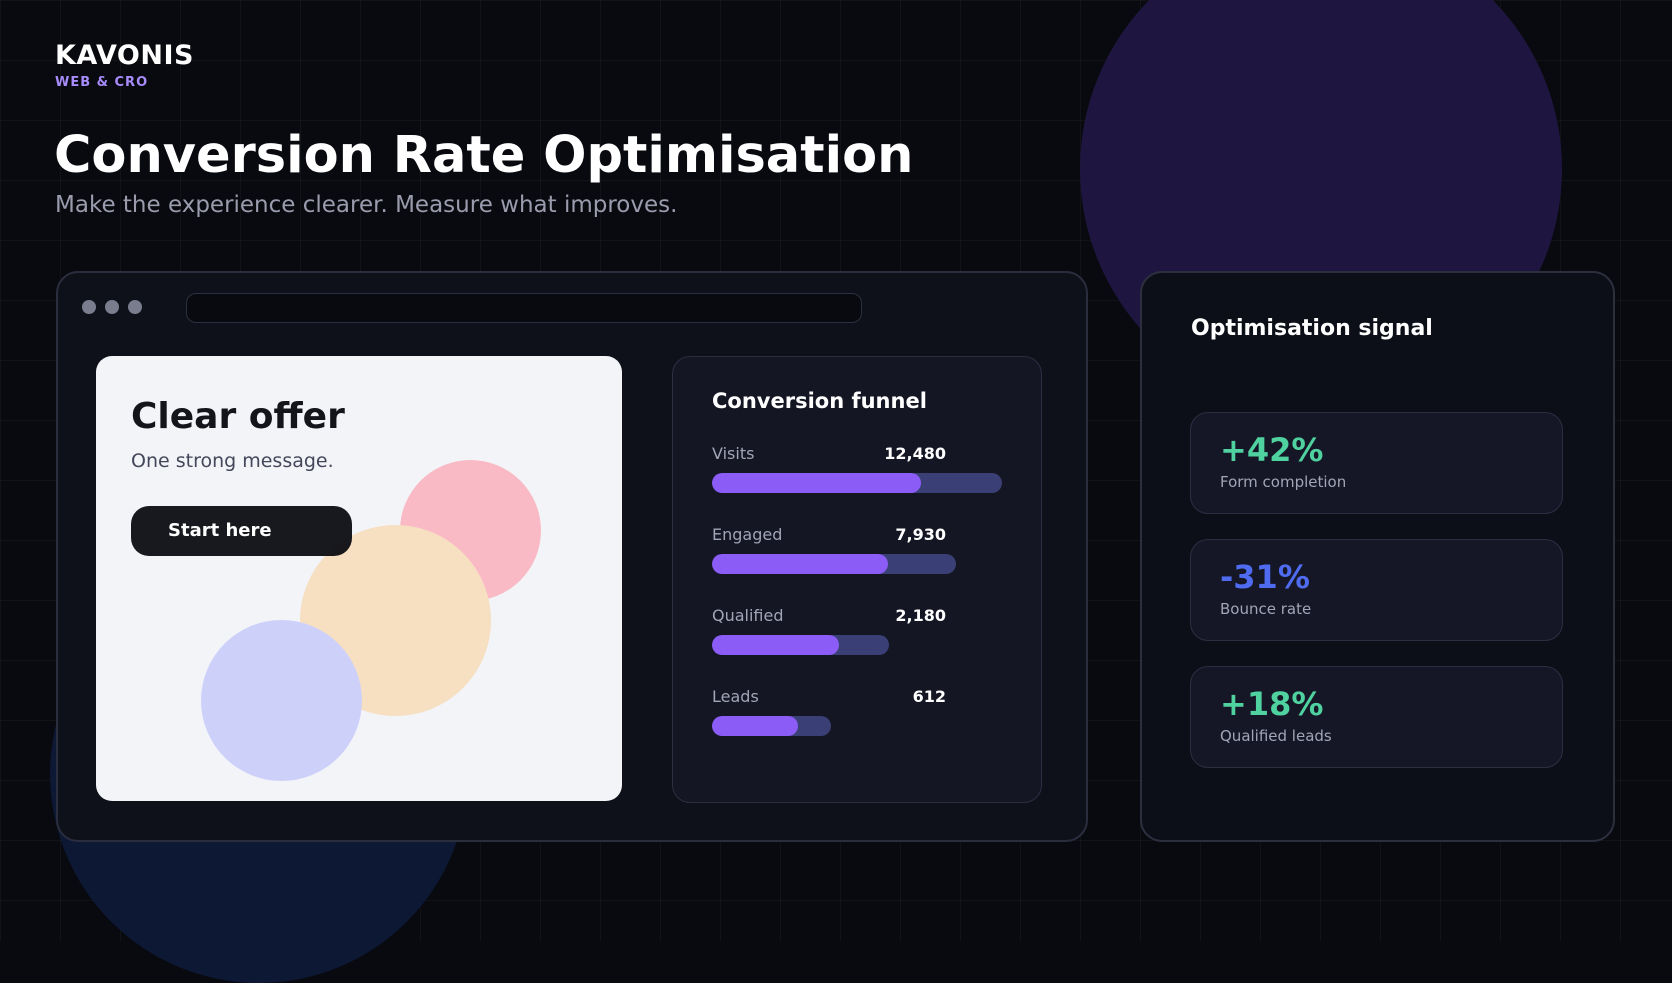 The image size is (1672, 983). What do you see at coordinates (1312, 328) in the screenshot?
I see `signal-title: Optimisation signal` at bounding box center [1312, 328].